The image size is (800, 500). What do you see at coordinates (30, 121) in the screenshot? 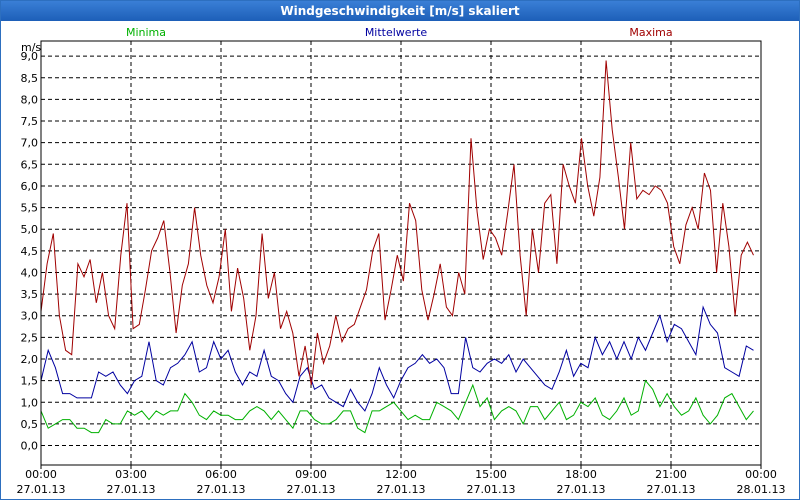
I see `y-tick-label: 7,5` at bounding box center [30, 121].